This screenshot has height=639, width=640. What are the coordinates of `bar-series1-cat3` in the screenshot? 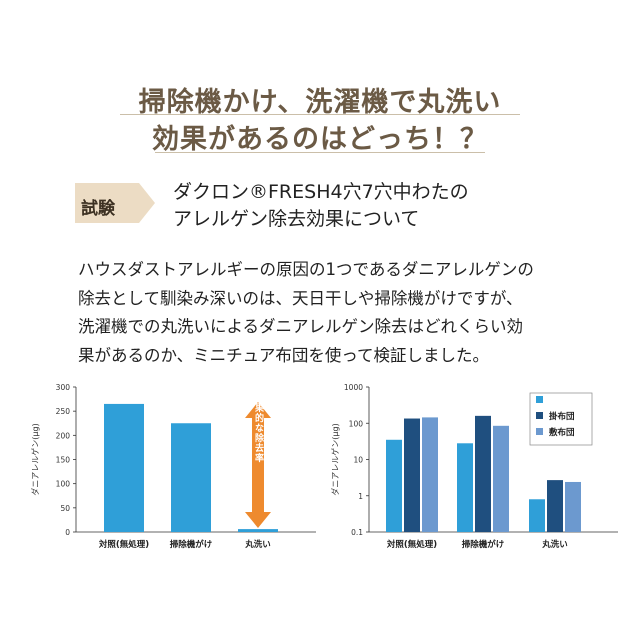 It's located at (537, 515).